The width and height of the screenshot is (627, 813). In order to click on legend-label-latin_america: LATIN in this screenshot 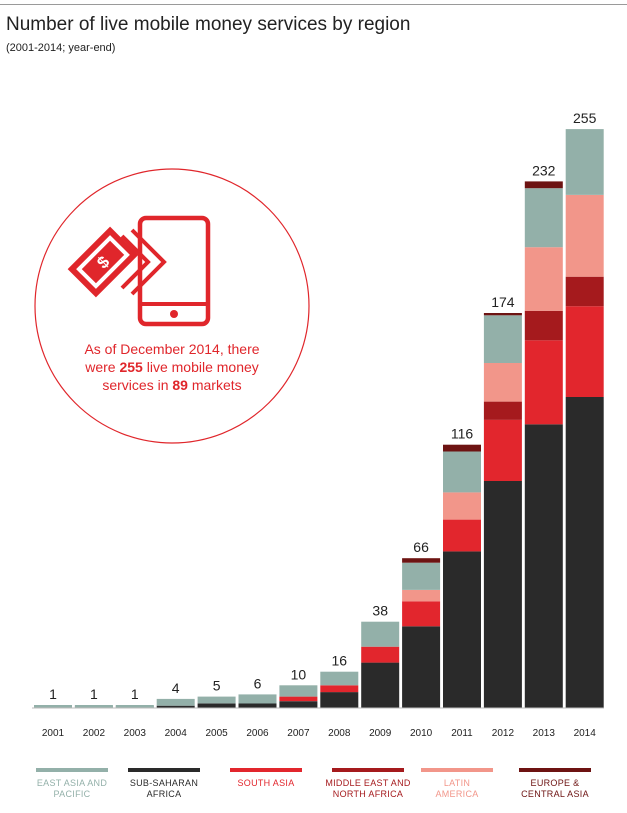, I will do `click(457, 783)`.